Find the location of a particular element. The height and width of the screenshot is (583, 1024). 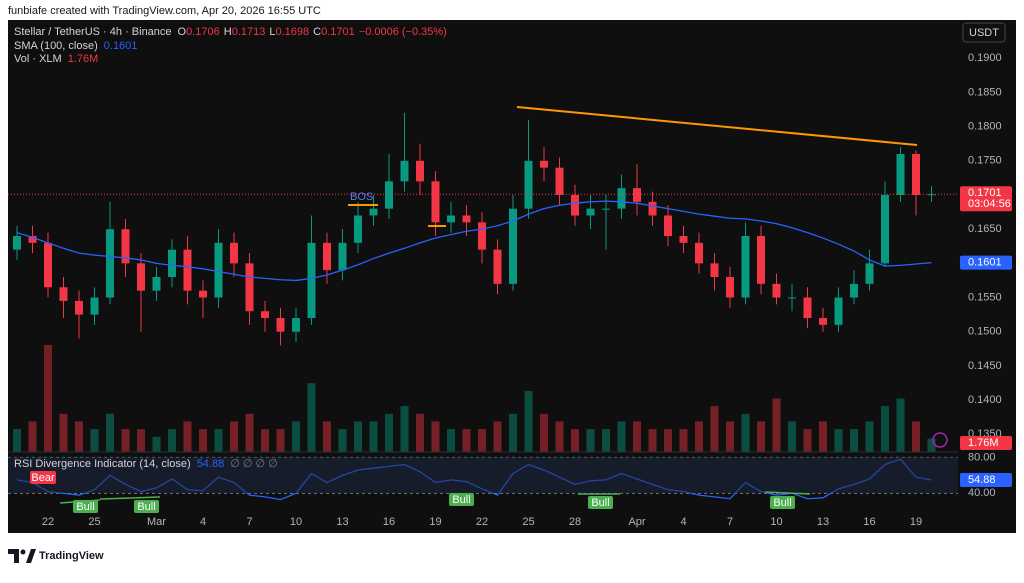

logo-mark is located at coordinates (31, 556).